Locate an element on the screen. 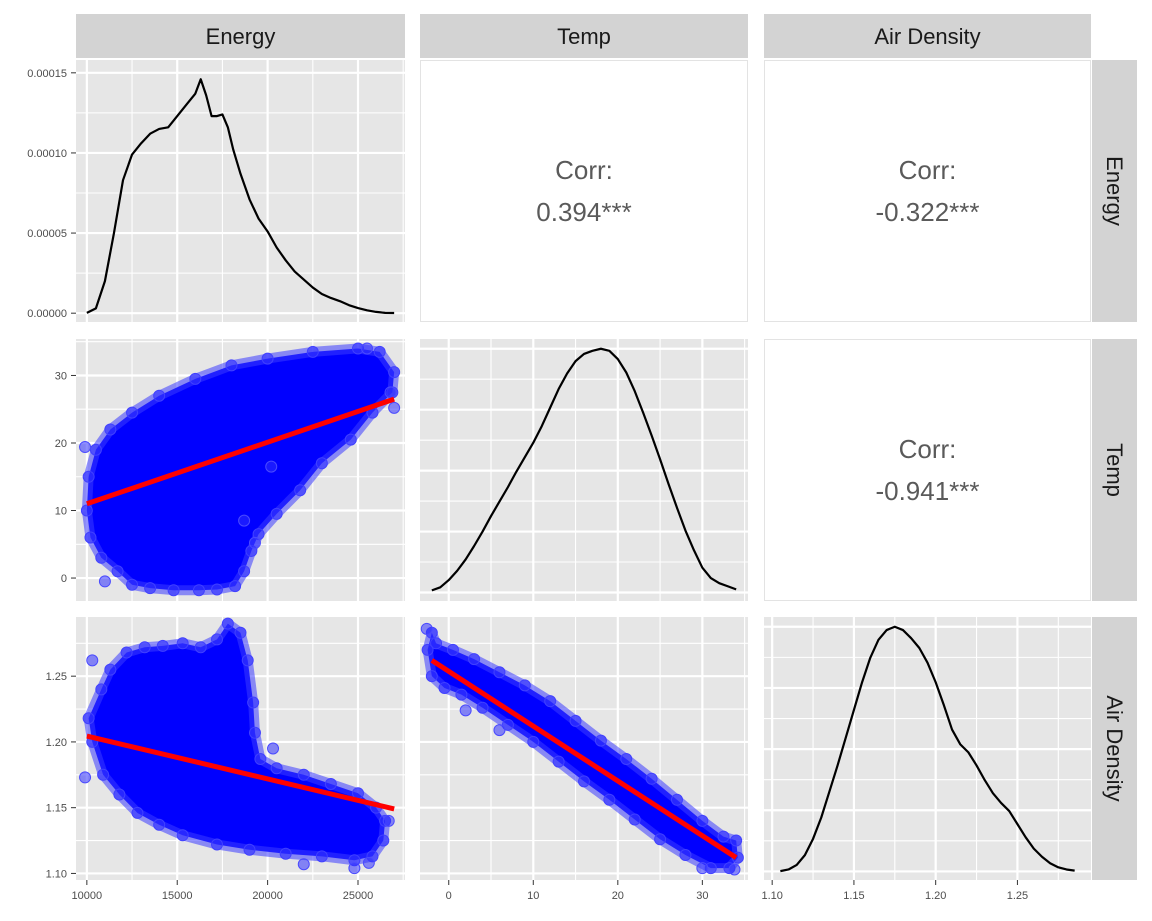 The width and height of the screenshot is (1152, 921). panel-temp-vs-air-density: Corr: -0.941*** is located at coordinates (927, 470).